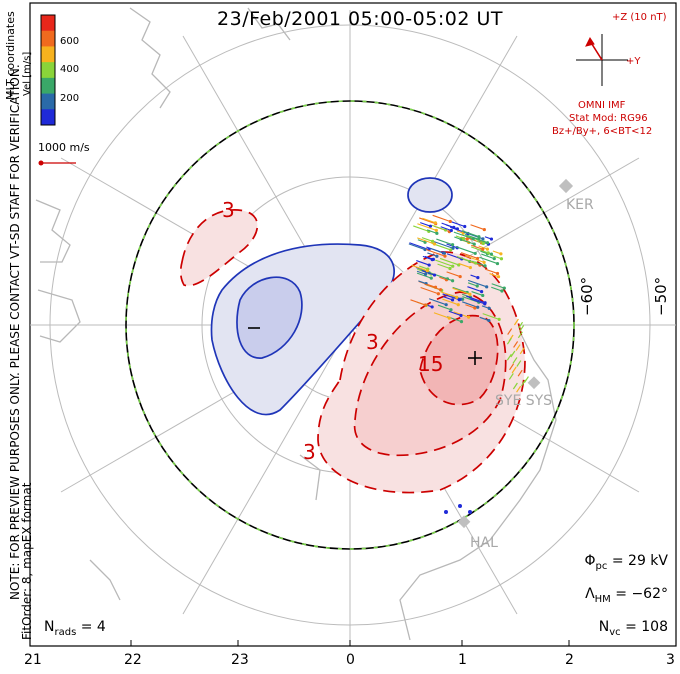  I want to click on imf-dial, so click(602, 60).